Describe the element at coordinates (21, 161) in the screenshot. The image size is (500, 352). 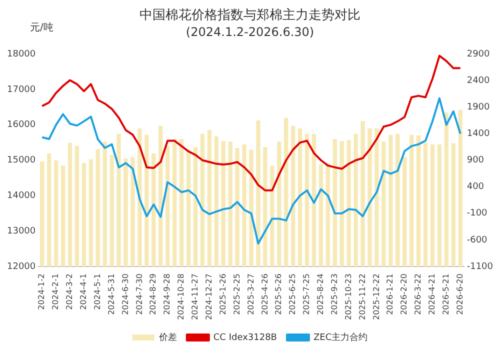
I see `y-tick-label: 15000` at that location.